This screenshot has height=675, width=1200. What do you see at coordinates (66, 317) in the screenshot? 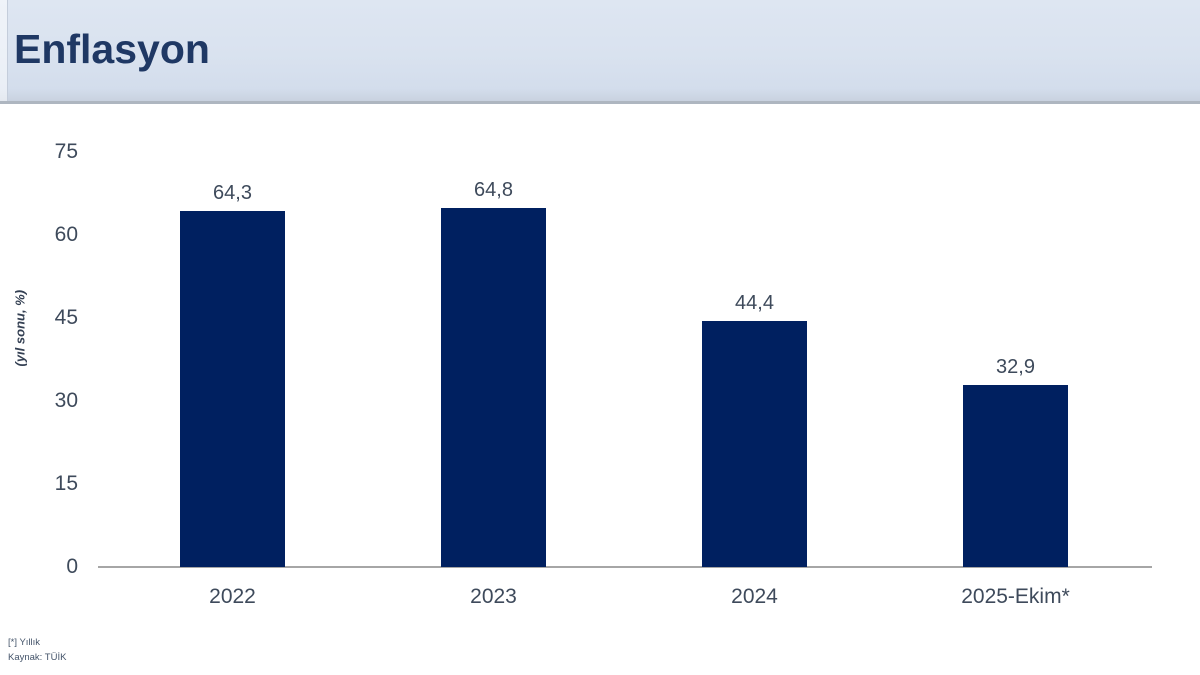
I see `y-axis-tick-label: 45` at bounding box center [66, 317].